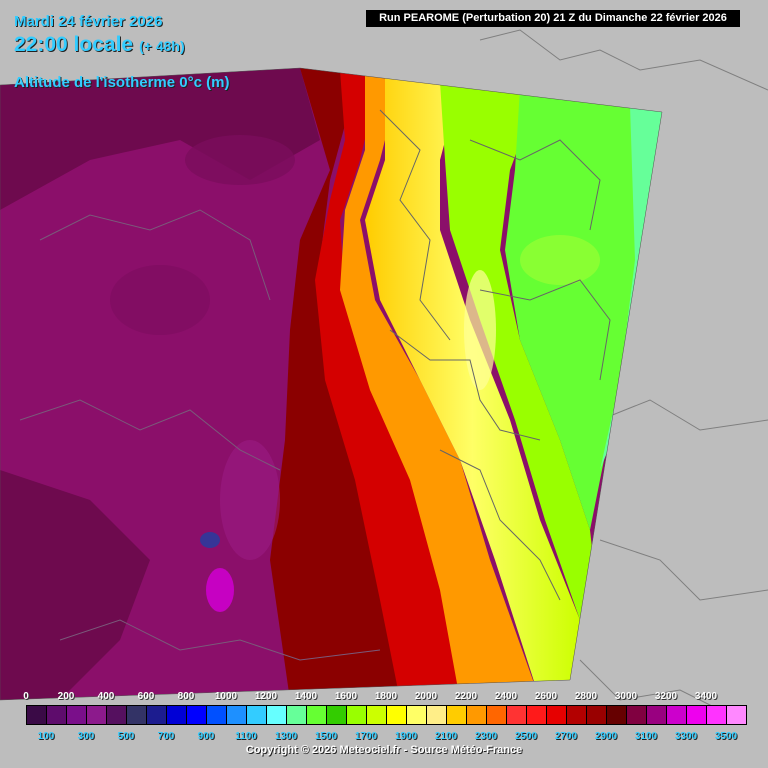  Describe the element at coordinates (166, 736) in the screenshot. I see `legend-label-bottom: 700` at that location.